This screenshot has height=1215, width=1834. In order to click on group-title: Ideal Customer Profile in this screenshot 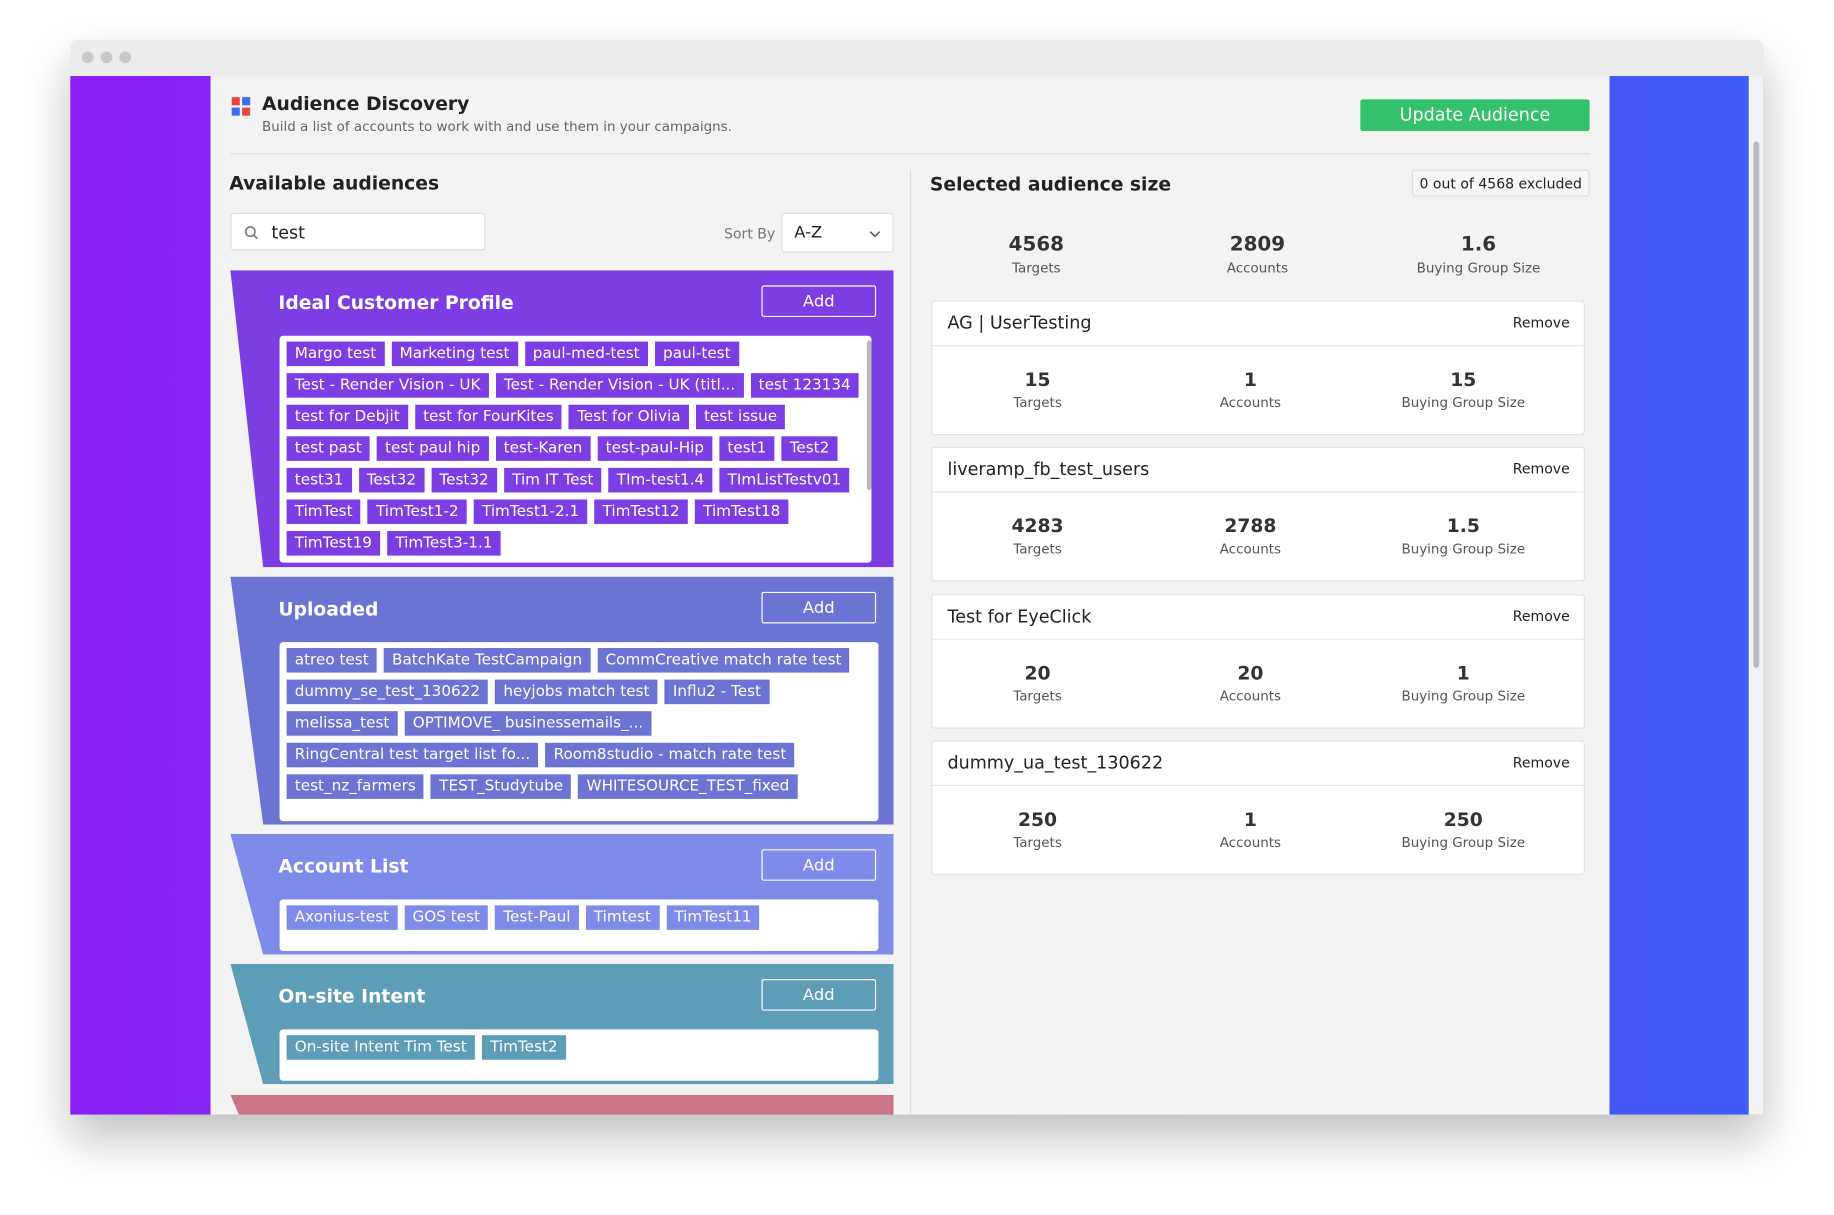, I will do `click(396, 302)`.